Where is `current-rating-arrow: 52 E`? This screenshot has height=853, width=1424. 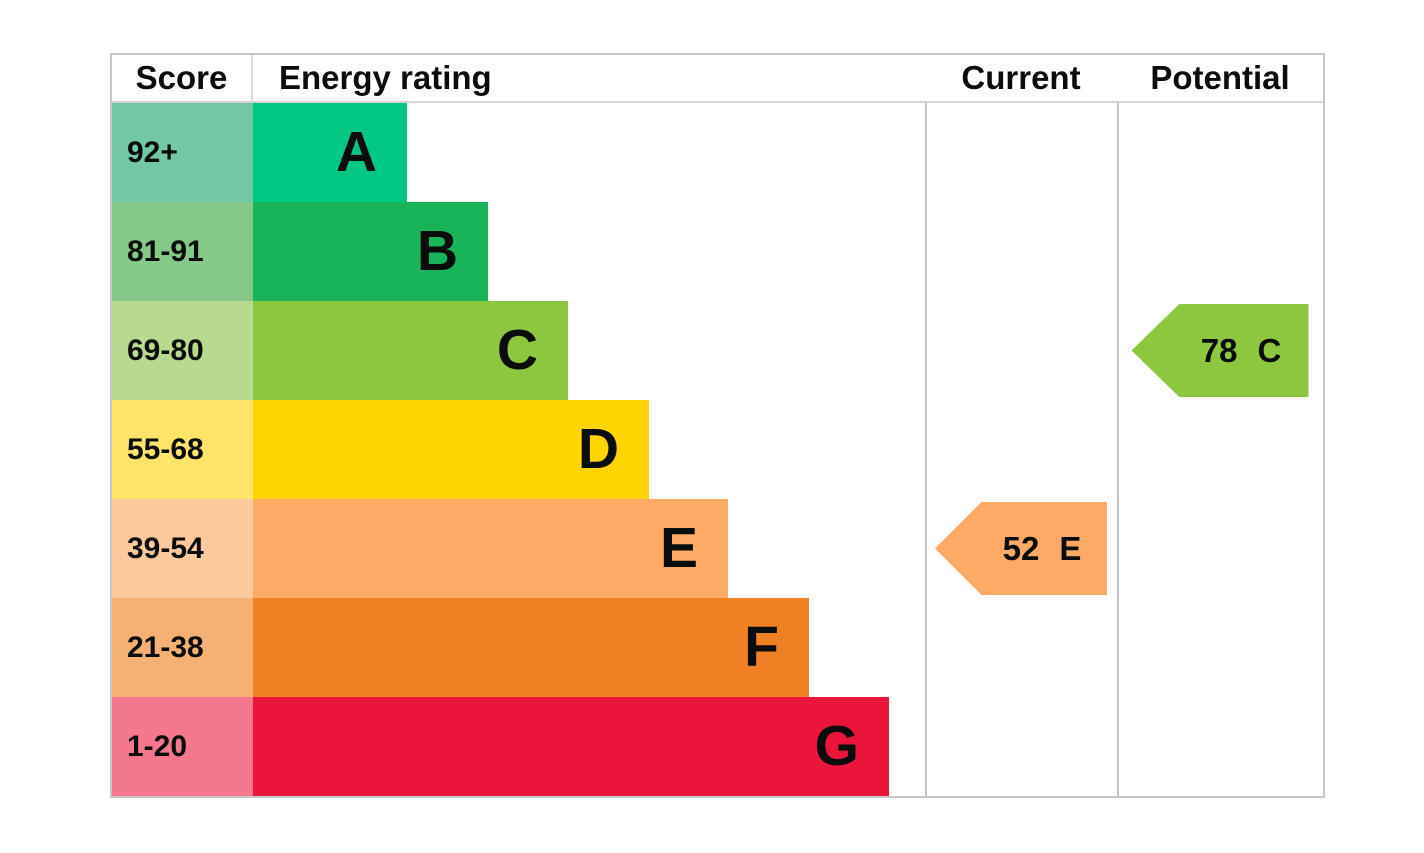 current-rating-arrow: 52 E is located at coordinates (1021, 548).